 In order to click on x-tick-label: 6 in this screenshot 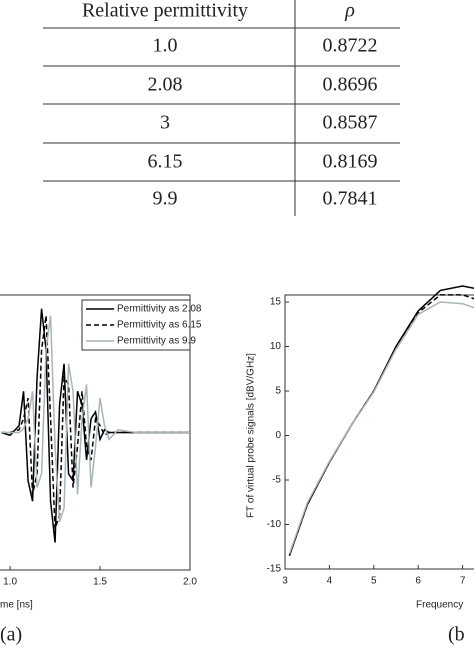, I will do `click(418, 581)`.